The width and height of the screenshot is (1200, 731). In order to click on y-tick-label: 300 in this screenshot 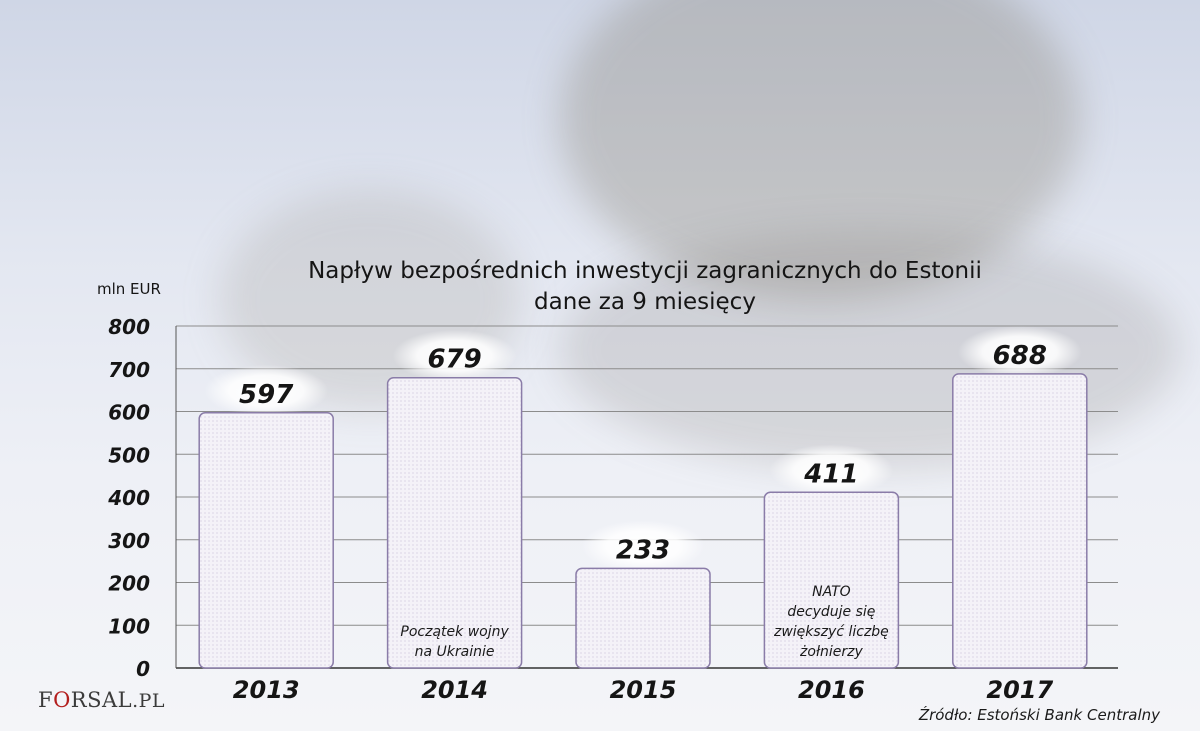, I will do `click(129, 541)`.